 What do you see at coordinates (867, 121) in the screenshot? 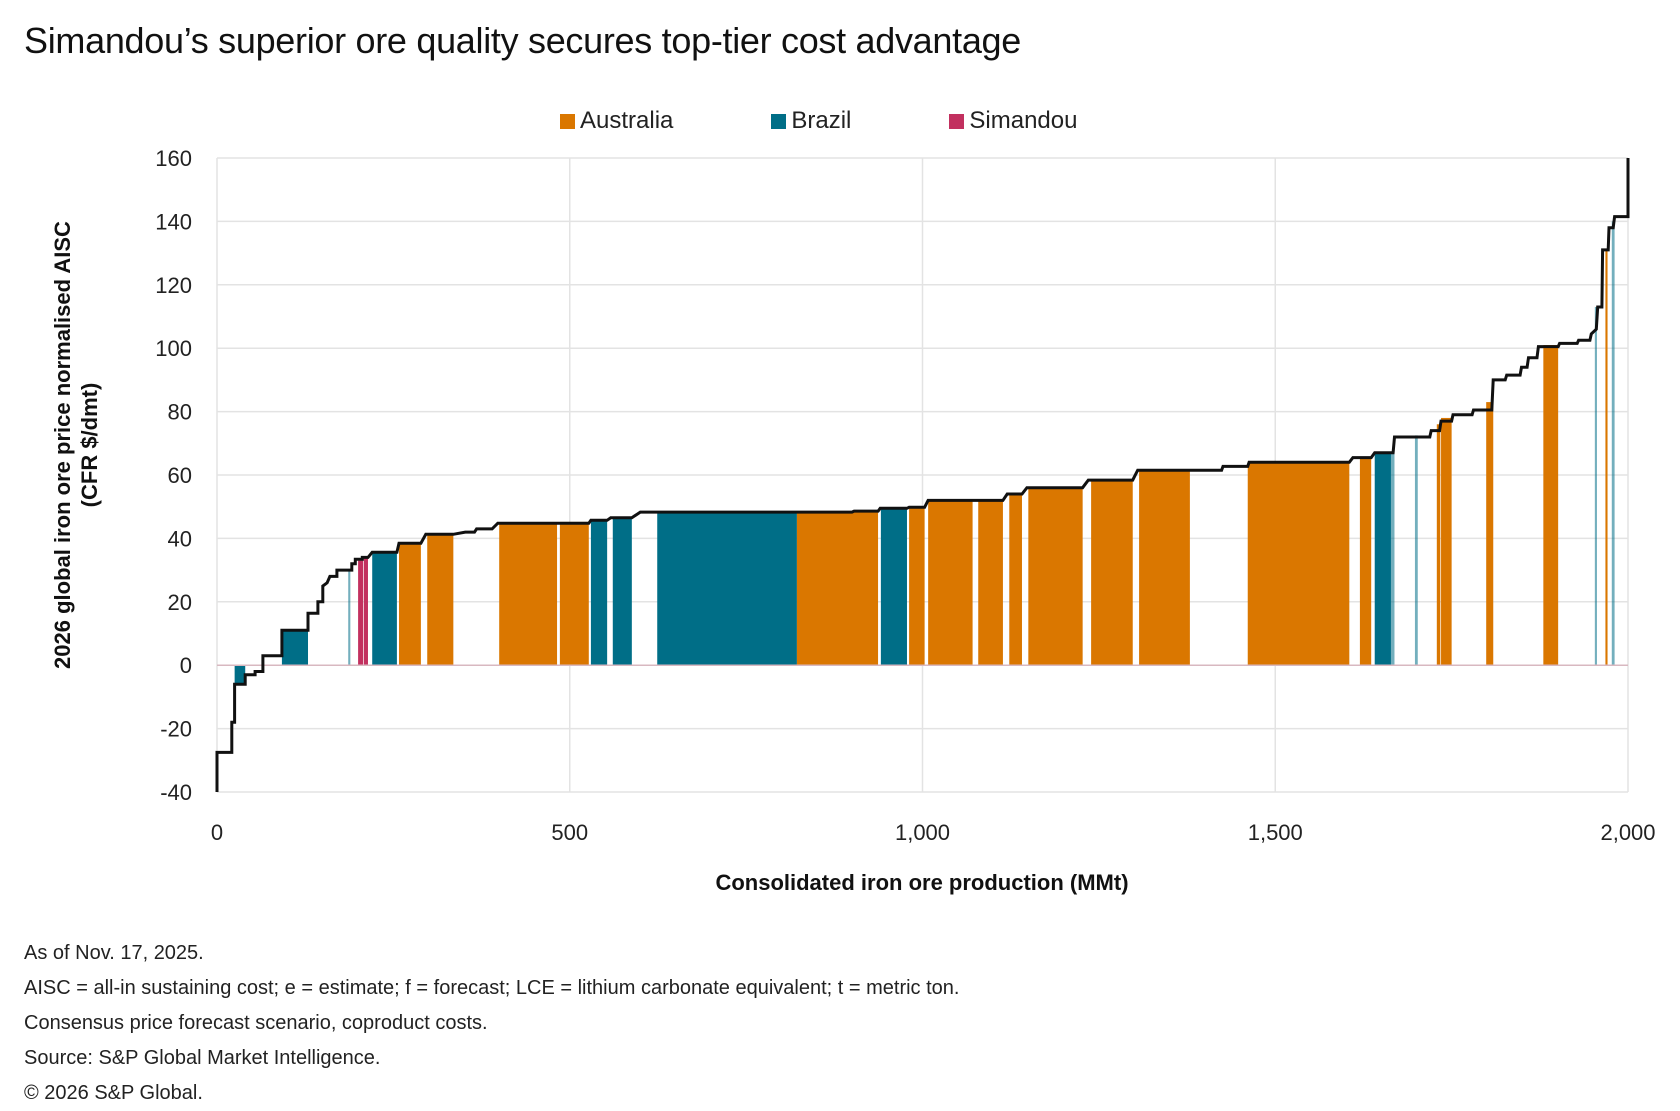
I see `legend: Australia Brazil Simandou` at bounding box center [867, 121].